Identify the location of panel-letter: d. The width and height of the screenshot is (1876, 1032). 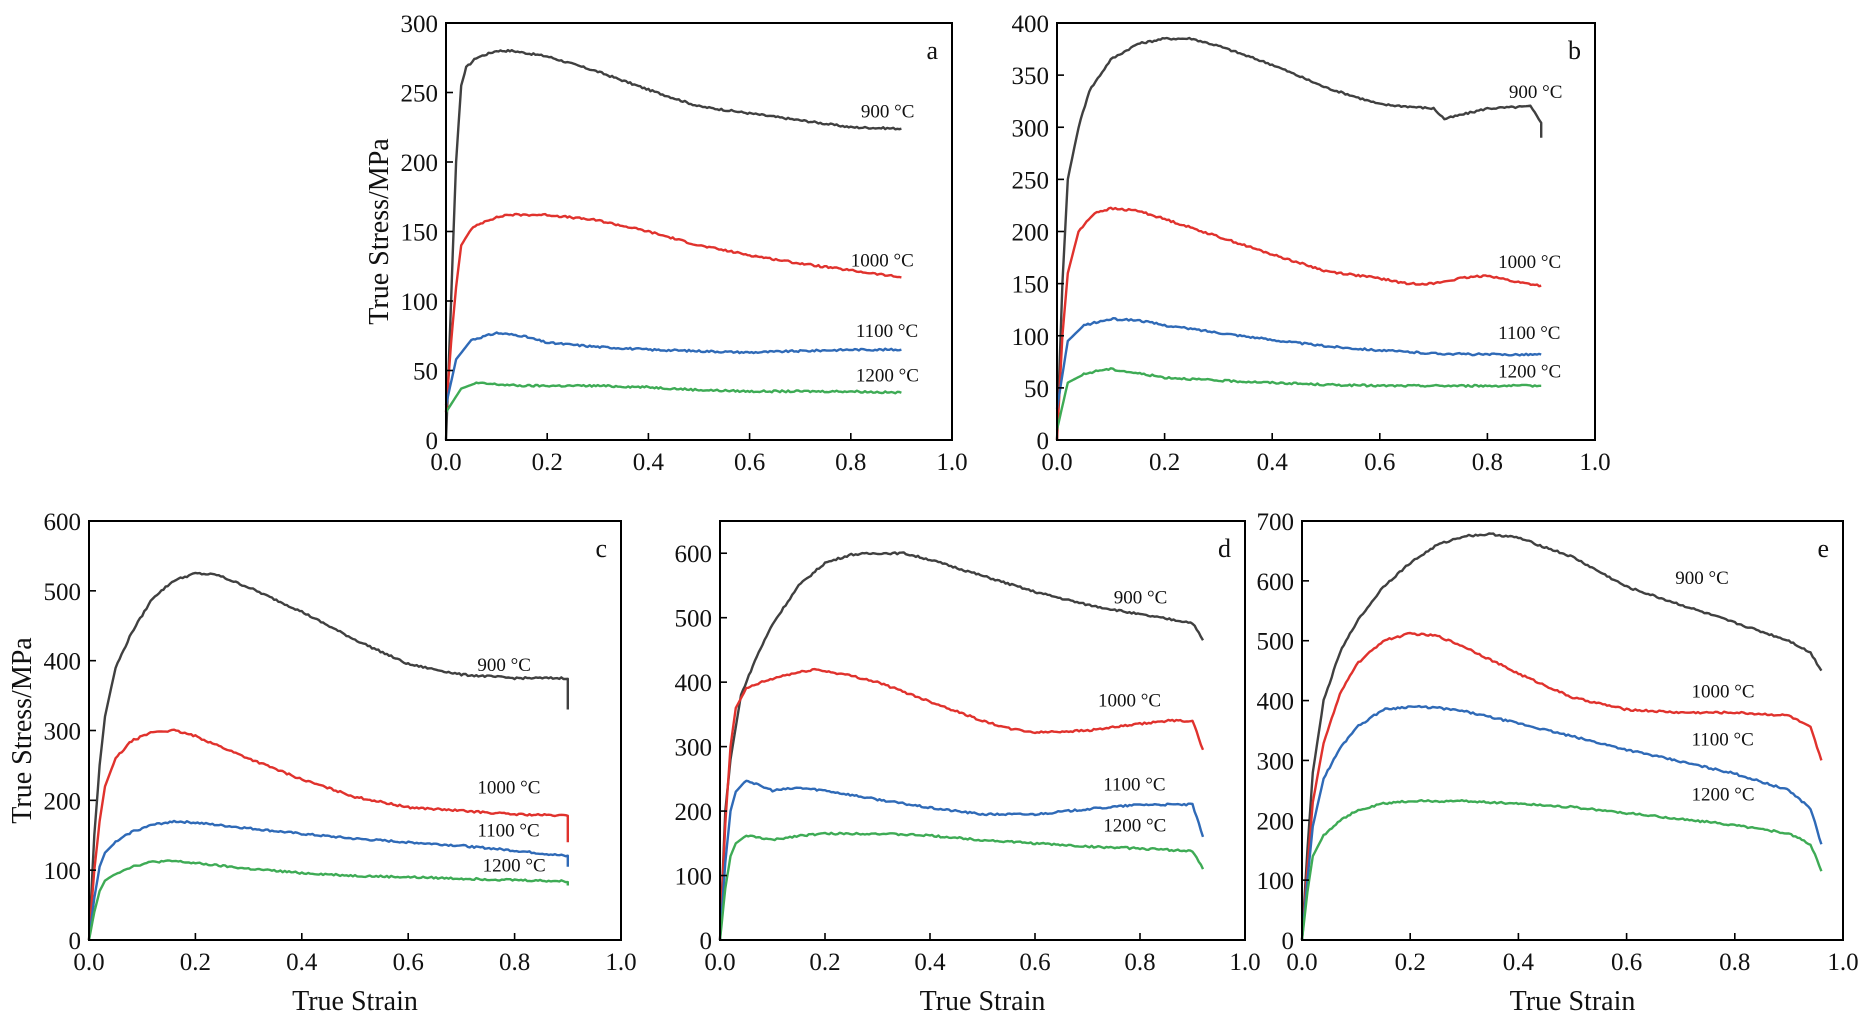
(1224, 548).